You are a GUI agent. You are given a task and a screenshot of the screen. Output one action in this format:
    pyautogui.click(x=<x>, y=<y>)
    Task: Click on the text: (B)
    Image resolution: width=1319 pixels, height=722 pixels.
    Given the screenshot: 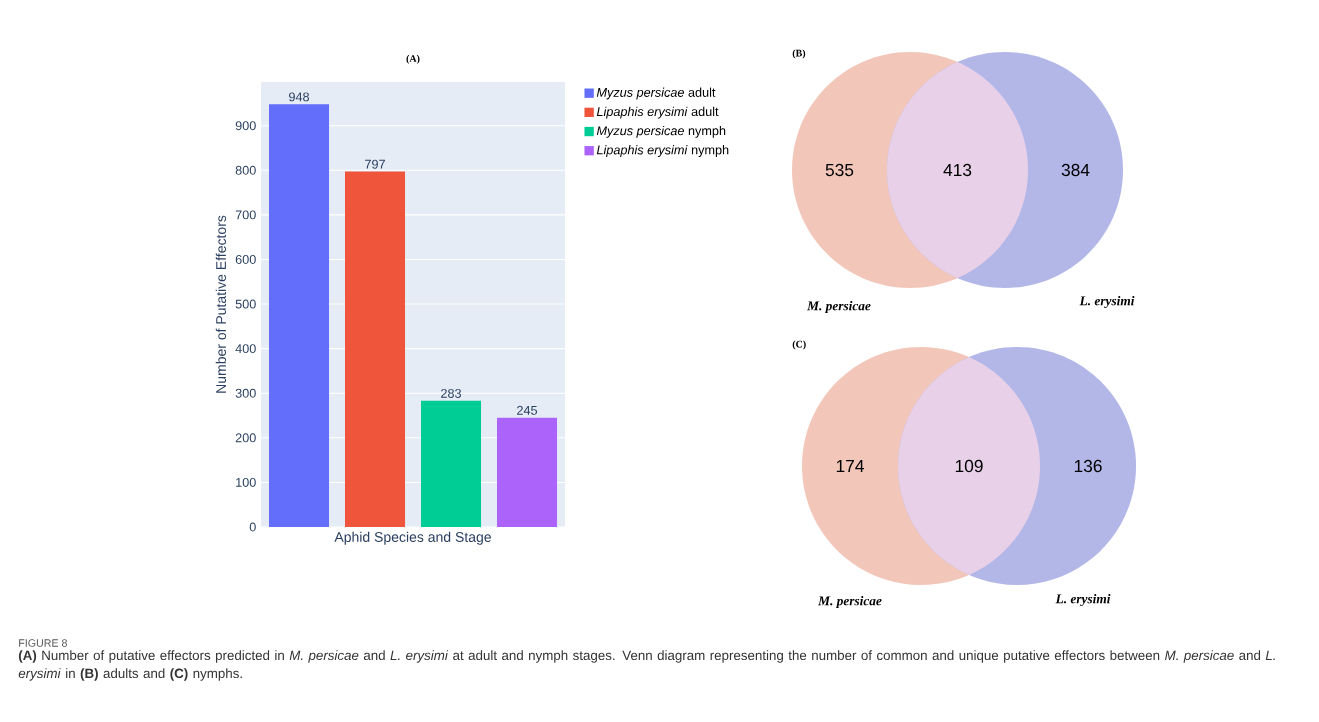 What is the action you would take?
    pyautogui.click(x=799, y=54)
    